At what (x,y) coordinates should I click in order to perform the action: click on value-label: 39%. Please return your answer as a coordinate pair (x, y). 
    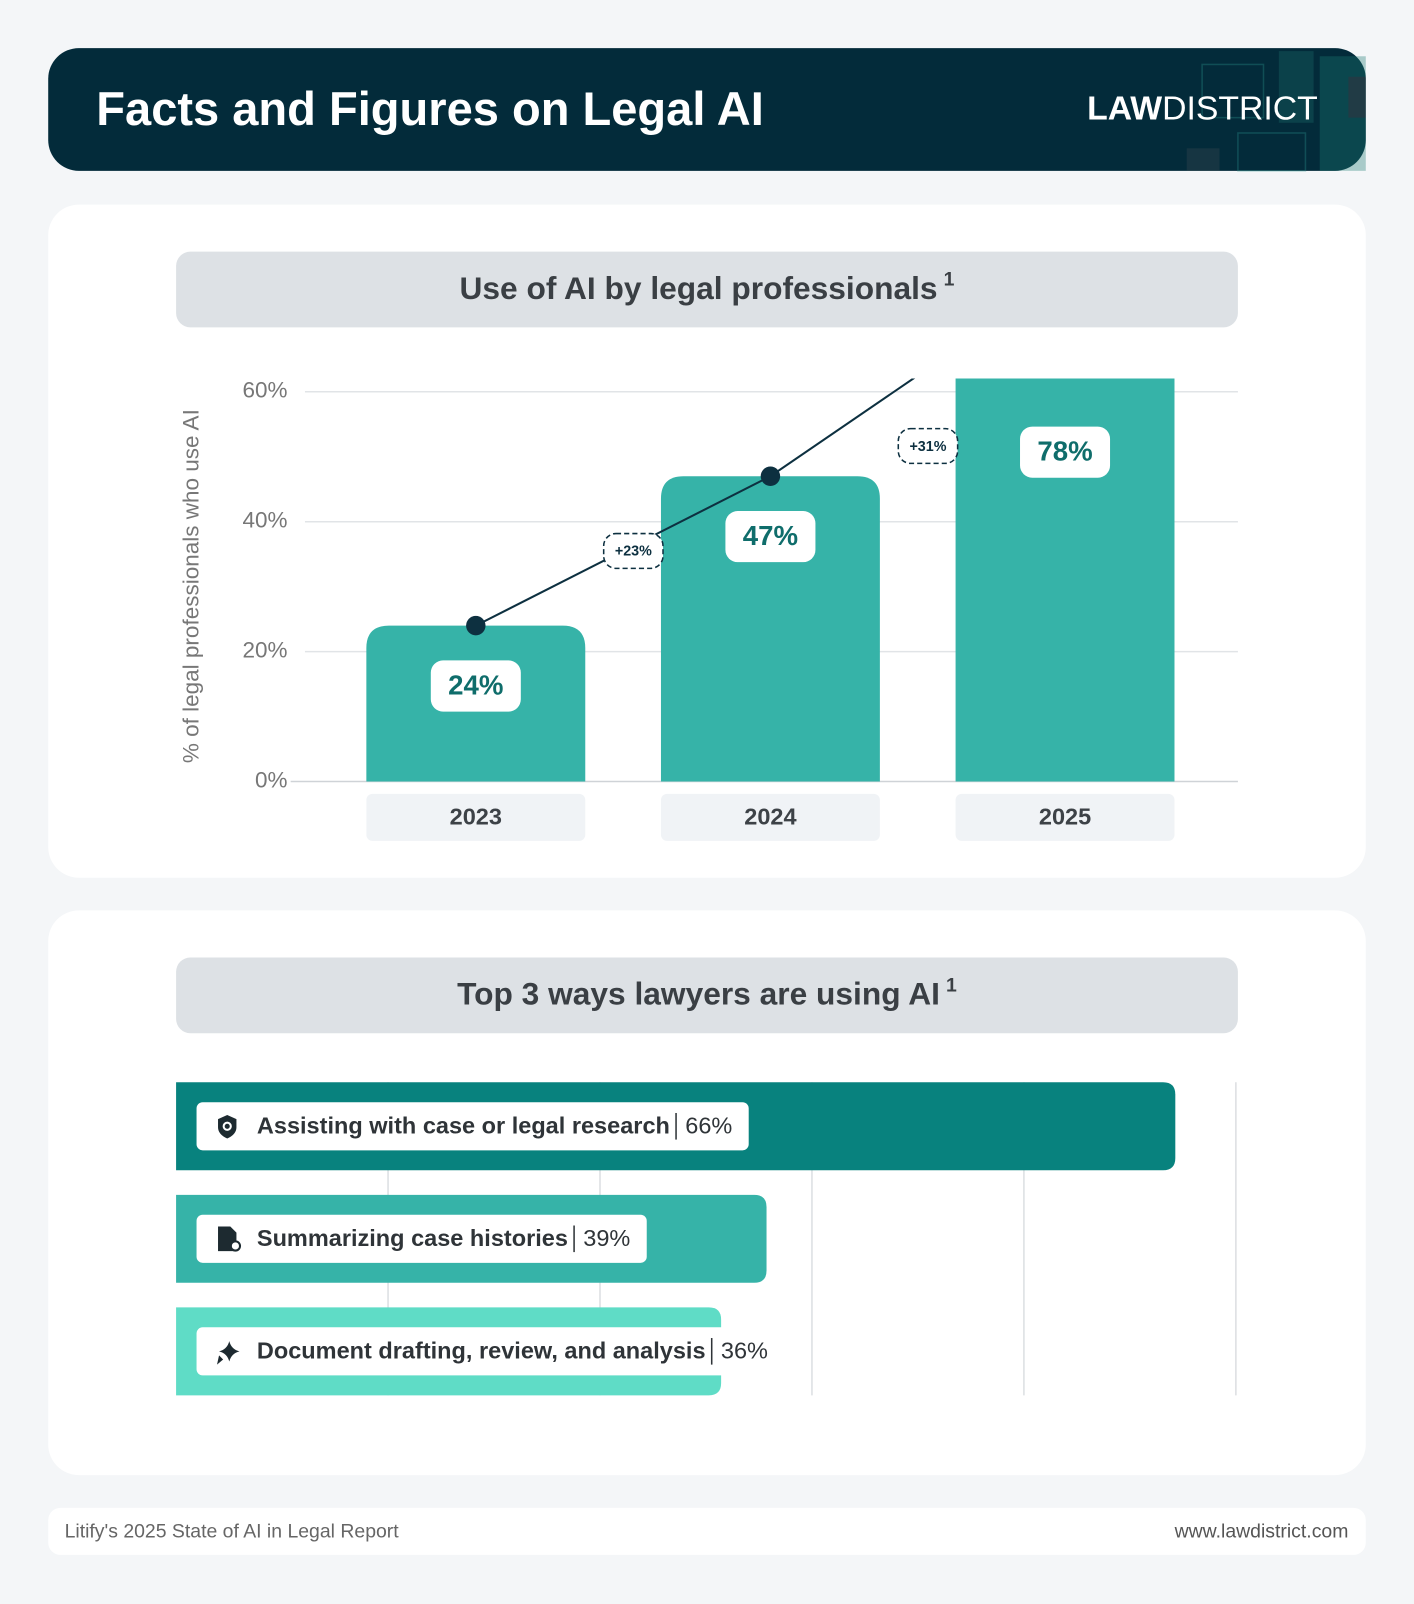
    Looking at the image, I should click on (606, 1238).